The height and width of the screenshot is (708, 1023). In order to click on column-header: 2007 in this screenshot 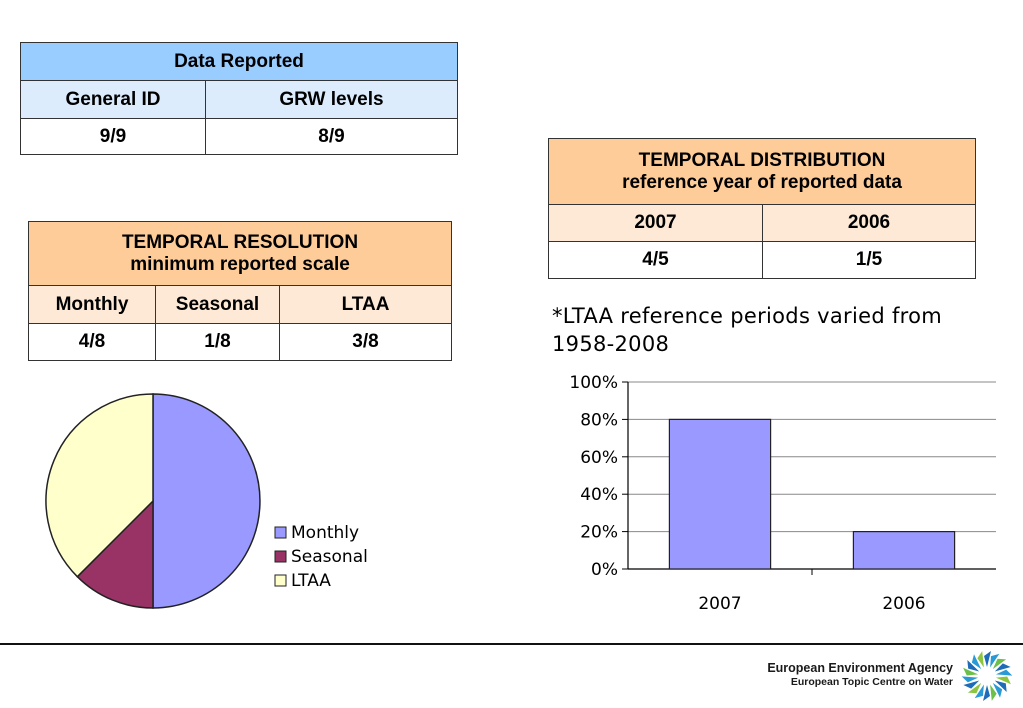, I will do `click(655, 223)`.